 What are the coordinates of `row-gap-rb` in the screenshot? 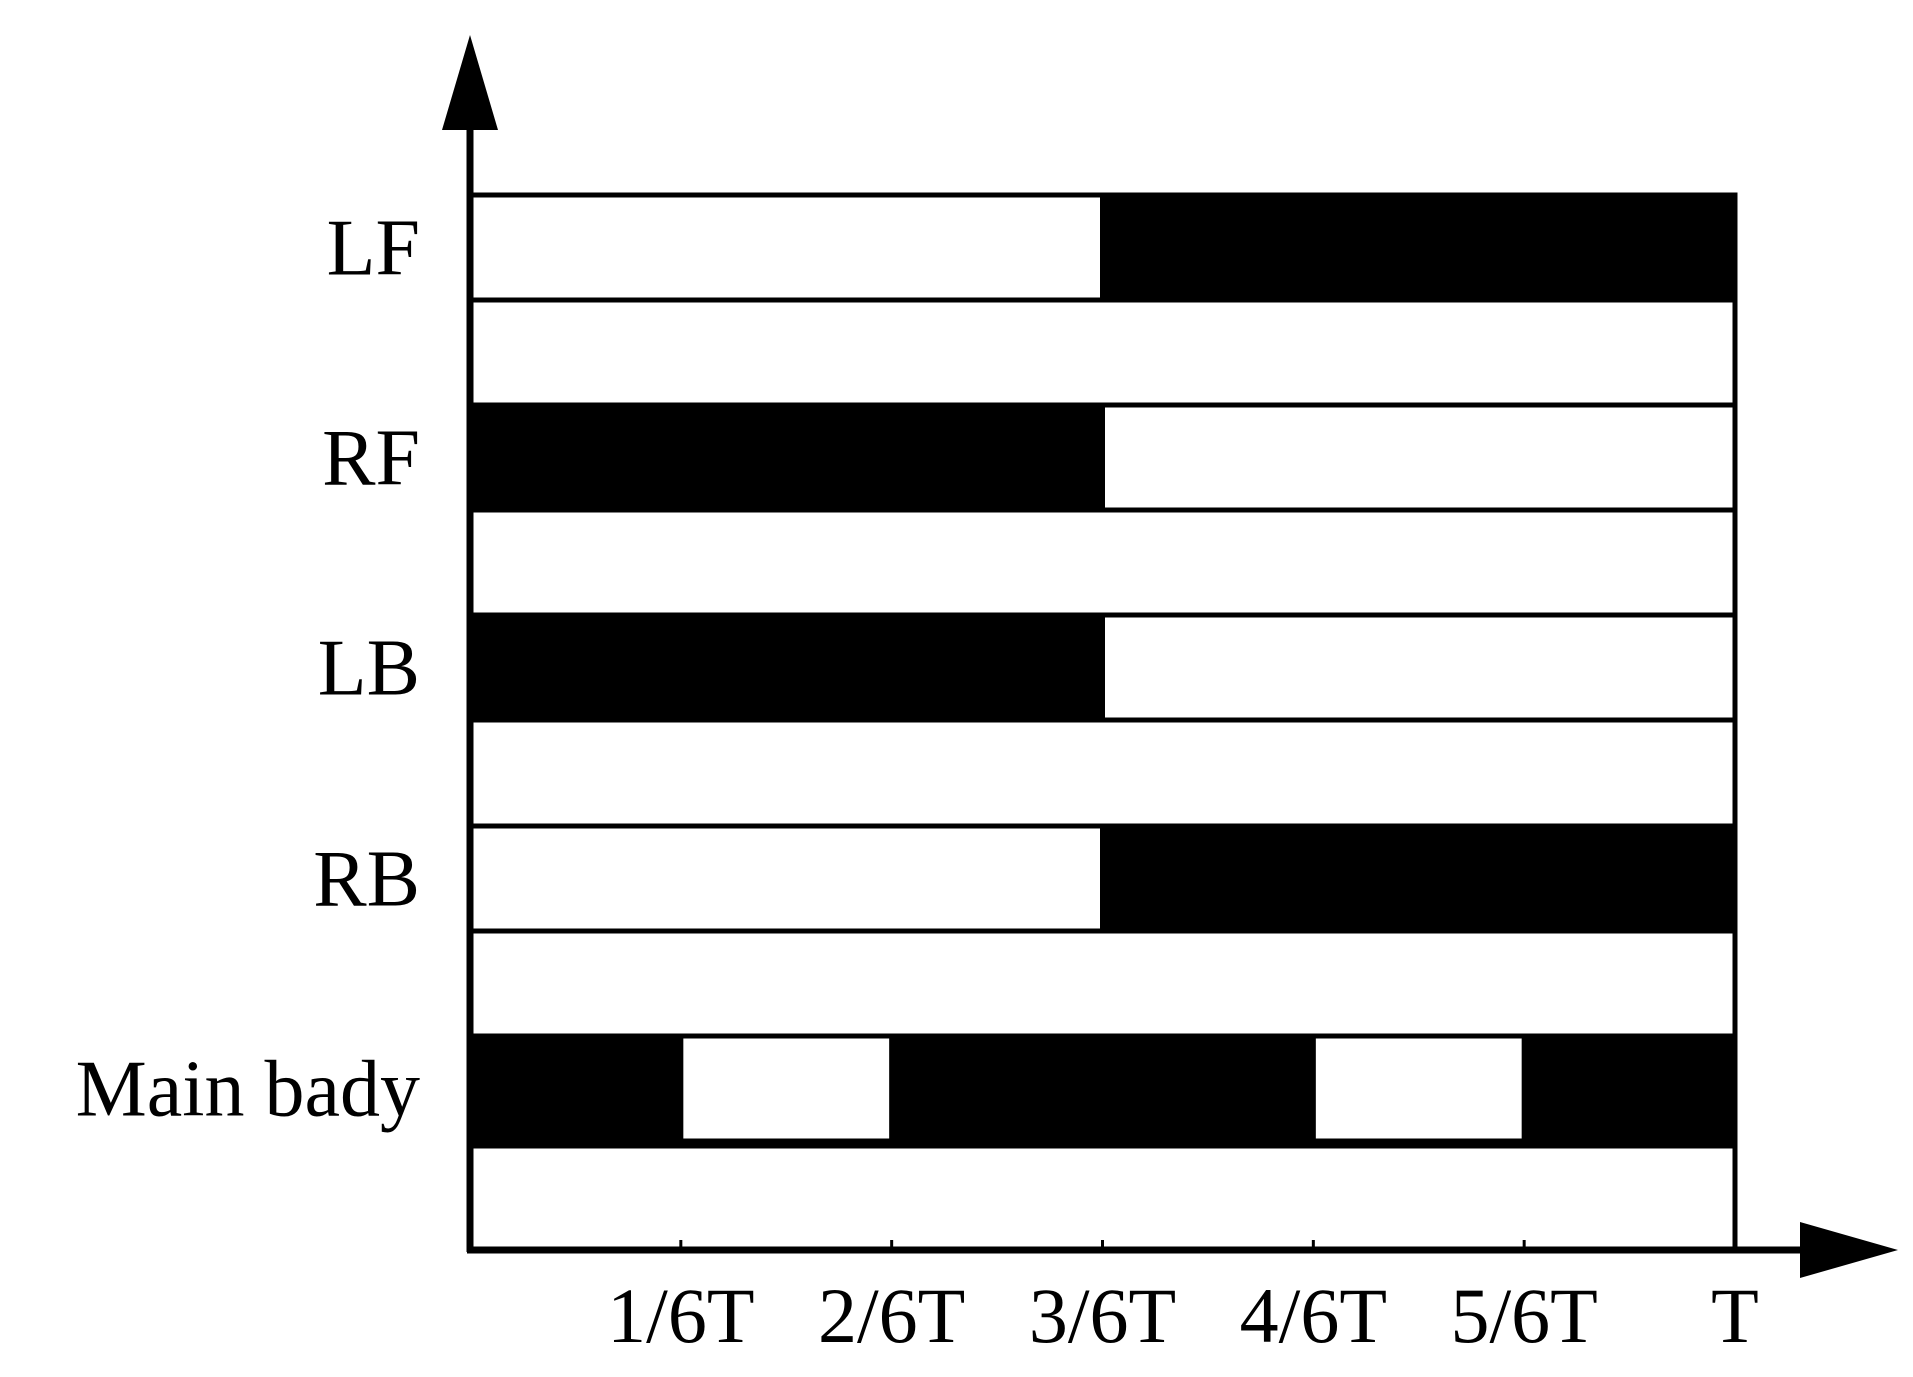 It's located at (1102, 983).